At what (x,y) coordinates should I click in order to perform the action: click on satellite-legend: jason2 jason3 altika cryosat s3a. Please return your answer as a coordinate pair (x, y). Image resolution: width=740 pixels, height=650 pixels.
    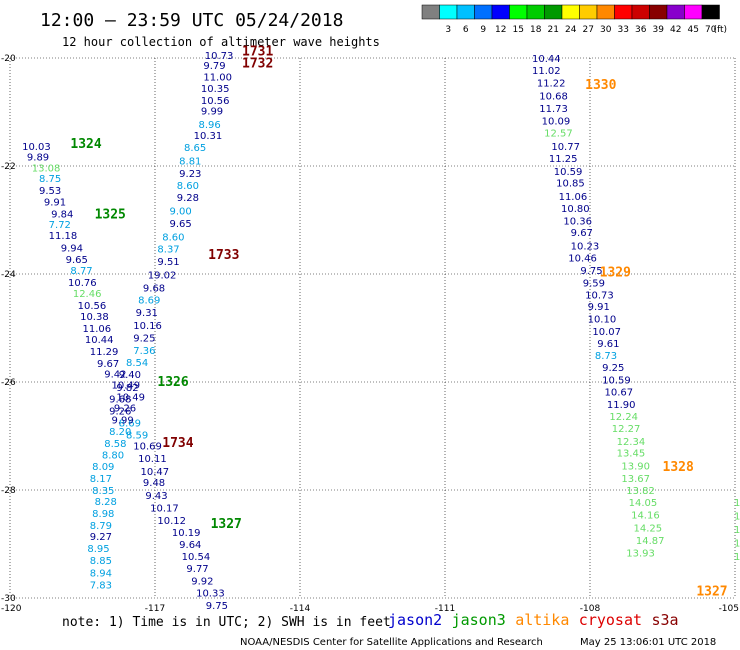
    Looking at the image, I should click on (533, 620).